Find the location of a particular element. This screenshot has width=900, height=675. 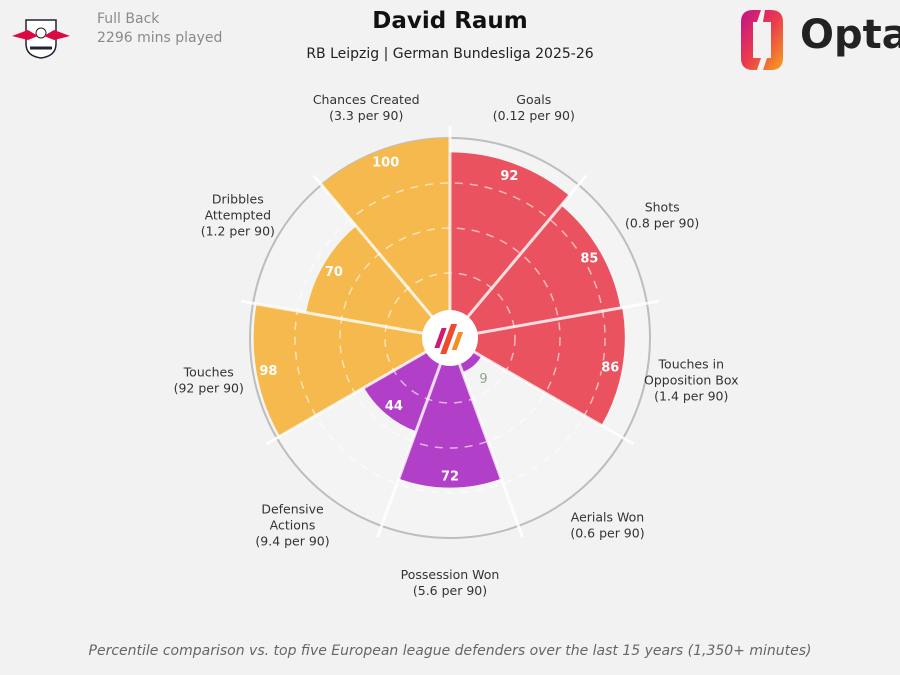

category-label: Goals (0.12 per 90) is located at coordinates (534, 107).